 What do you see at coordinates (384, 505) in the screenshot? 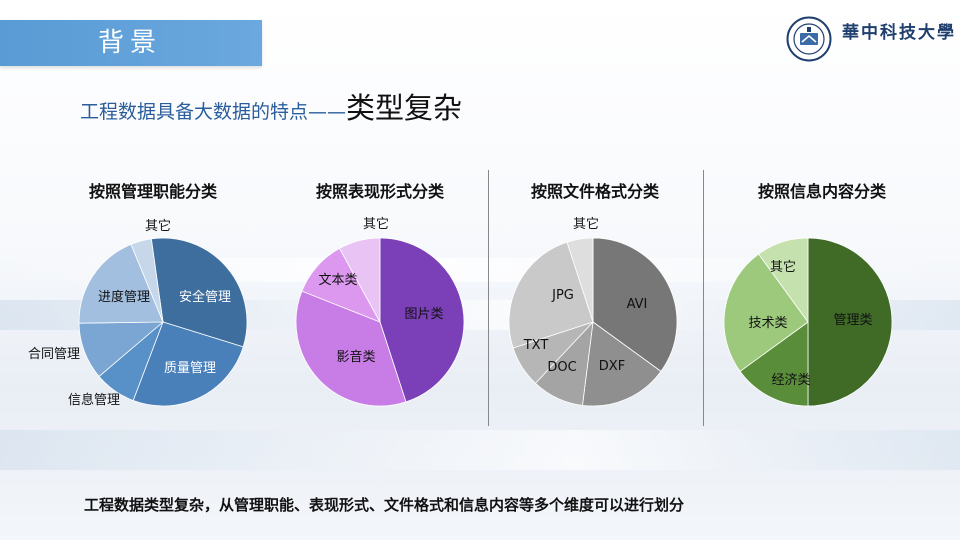
I see `summary-text: 工程数据类型复杂，从管理职能、表现形式、文件格式和信息内容等多个维度可以进行划分` at bounding box center [384, 505].